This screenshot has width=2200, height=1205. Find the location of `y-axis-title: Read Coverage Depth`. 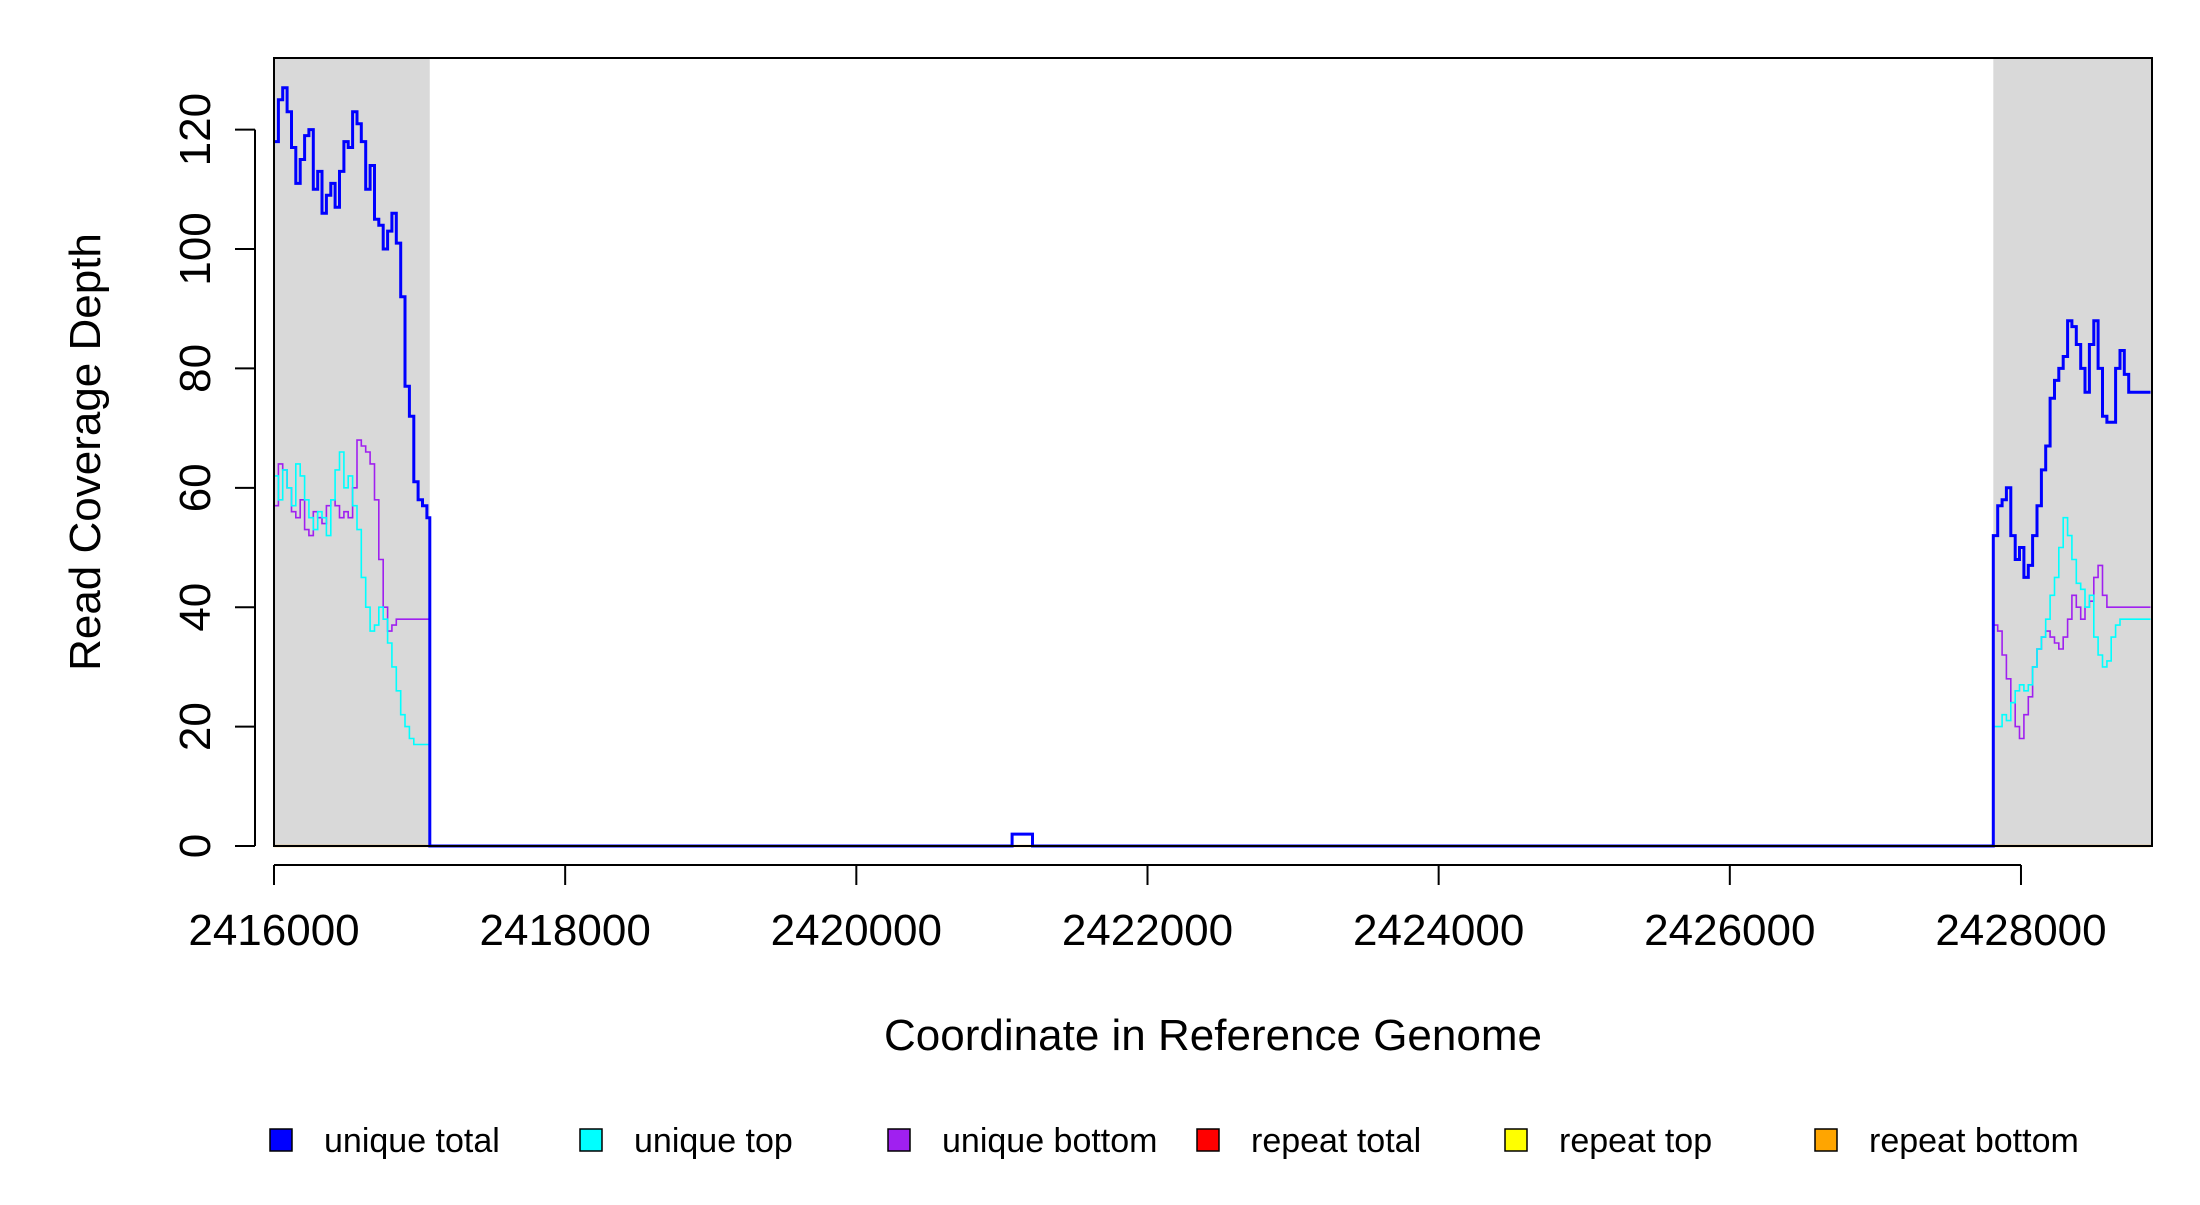

y-axis-title: Read Coverage Depth is located at coordinates (85, 452).